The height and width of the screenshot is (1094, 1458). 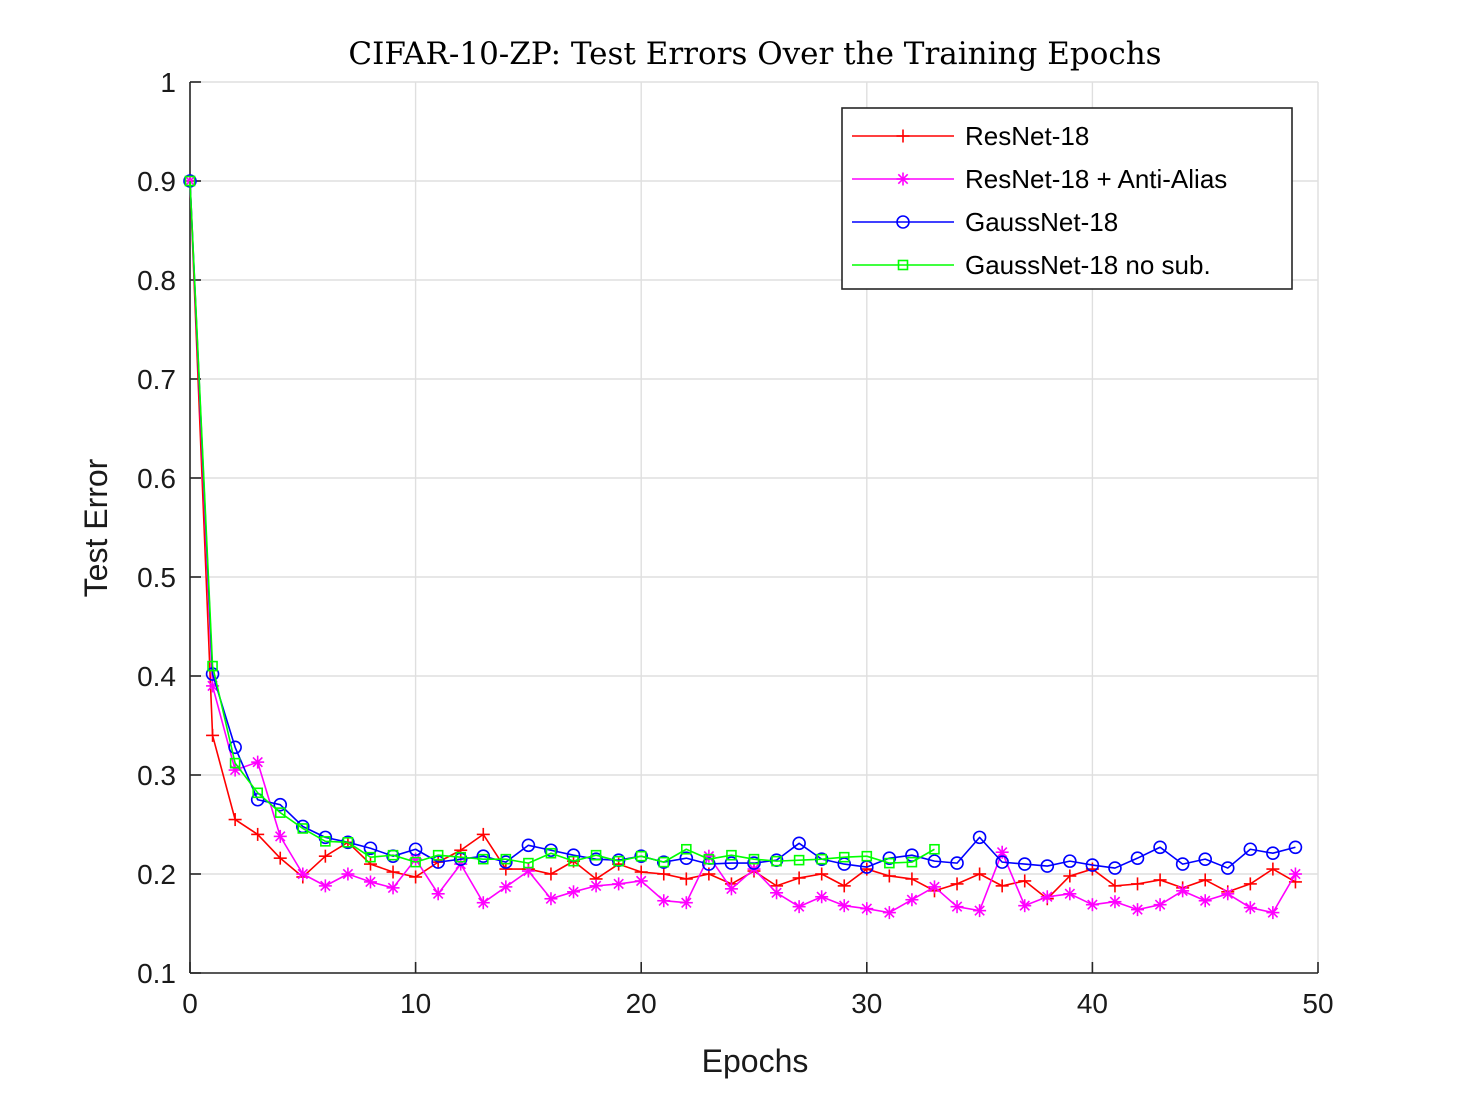 I want to click on x-tick-label: 10, so click(x=415, y=1003).